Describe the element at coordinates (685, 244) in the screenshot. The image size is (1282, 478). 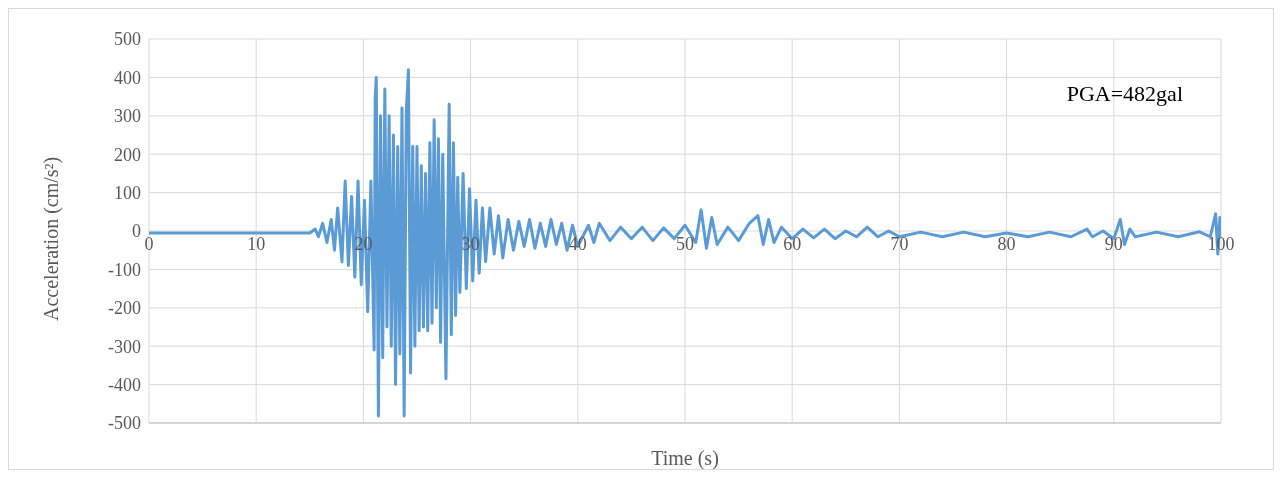
I see `x-tick-label: 50` at that location.